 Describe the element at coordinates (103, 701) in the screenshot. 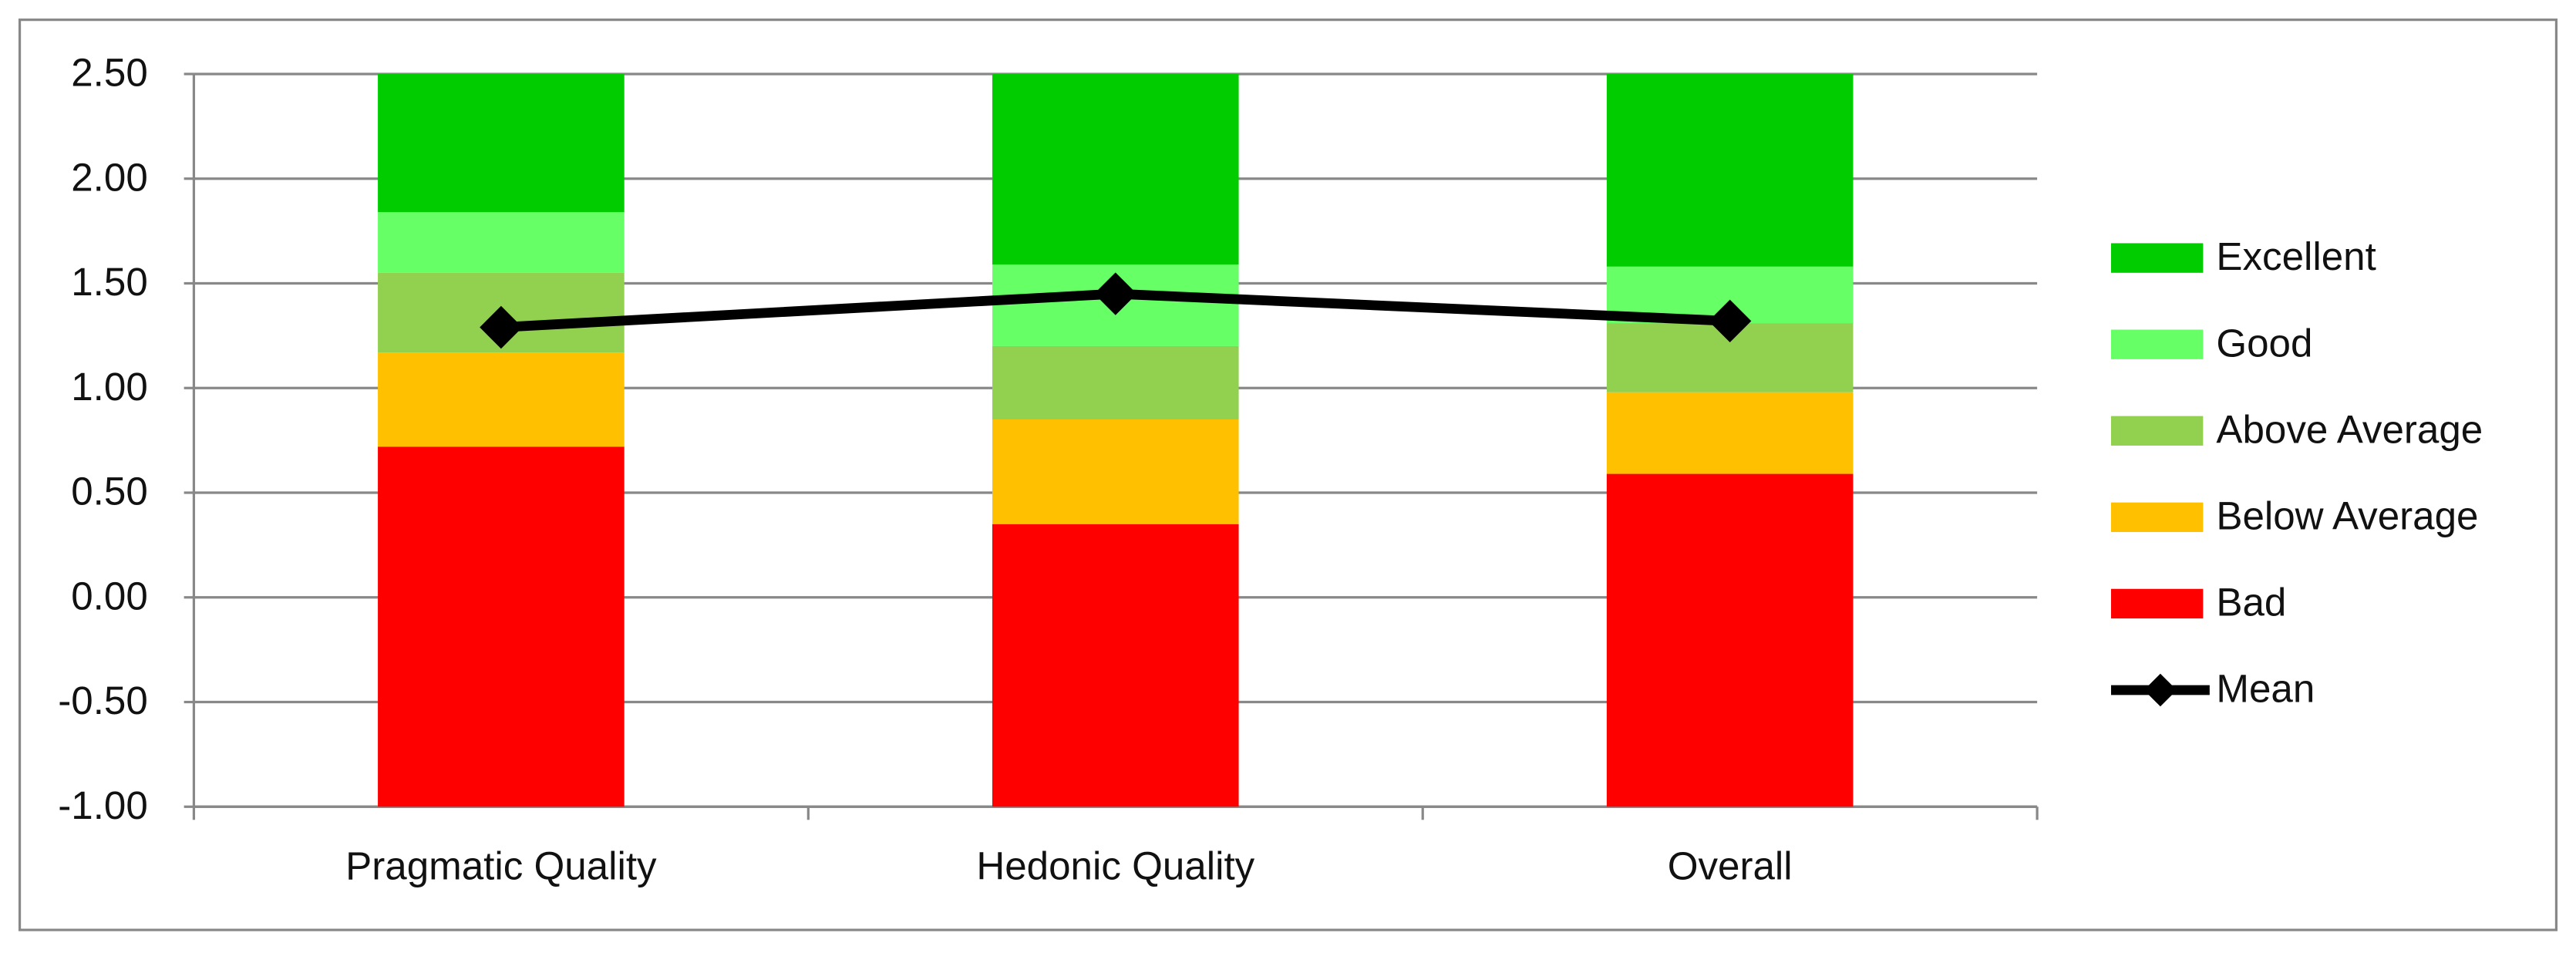

I see `y-tick-label: -0.50` at that location.